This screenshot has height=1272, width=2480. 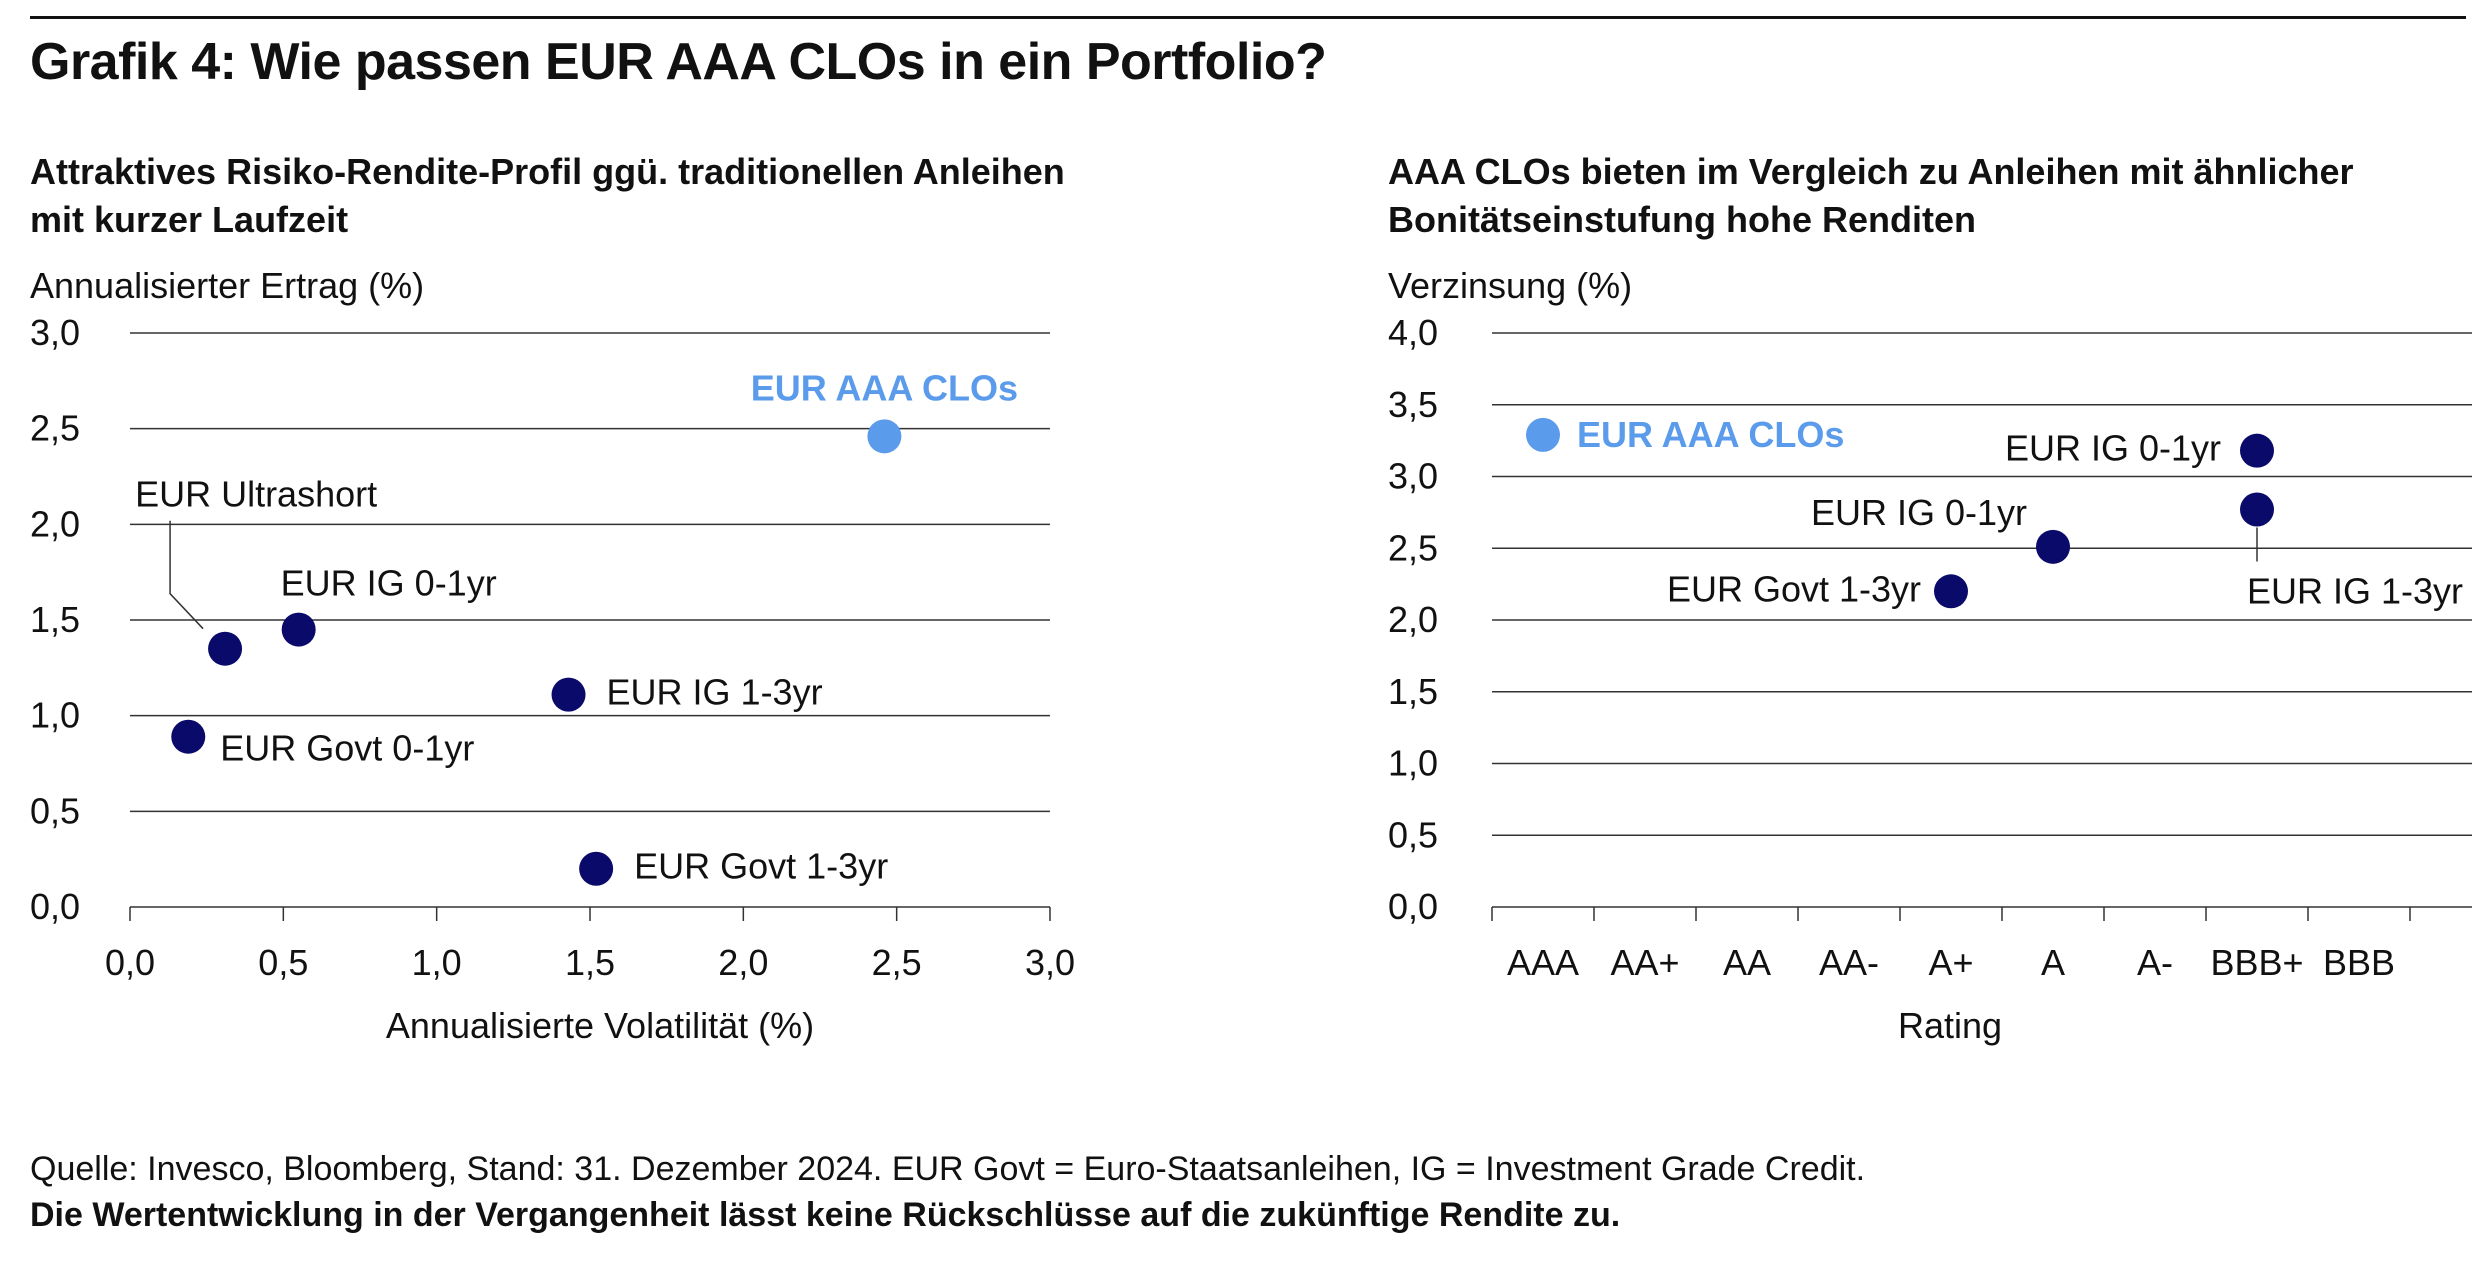 I want to click on left-point-eur-govt-1-3yr, so click(x=596, y=868).